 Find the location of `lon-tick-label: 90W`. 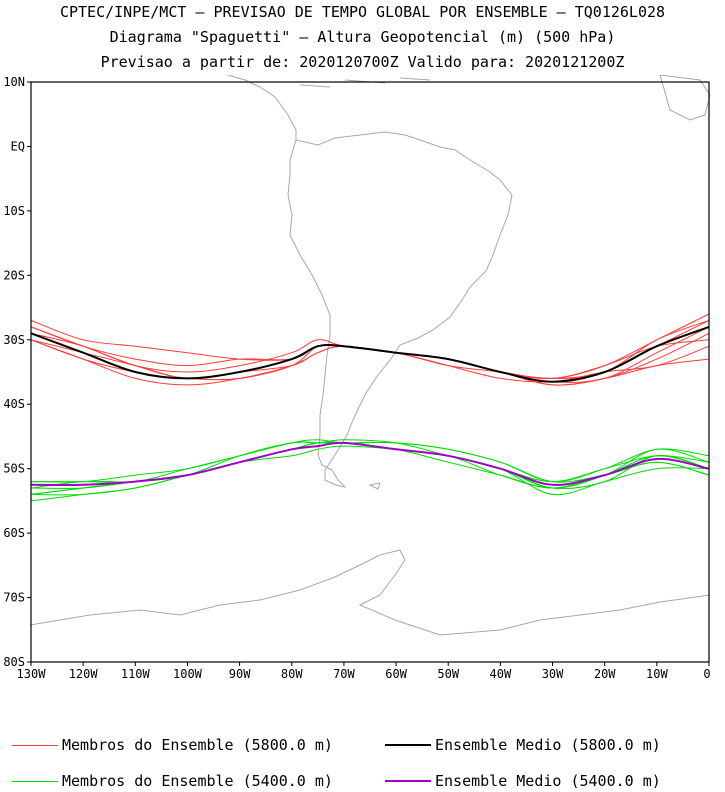

lon-tick-label: 90W is located at coordinates (240, 674).